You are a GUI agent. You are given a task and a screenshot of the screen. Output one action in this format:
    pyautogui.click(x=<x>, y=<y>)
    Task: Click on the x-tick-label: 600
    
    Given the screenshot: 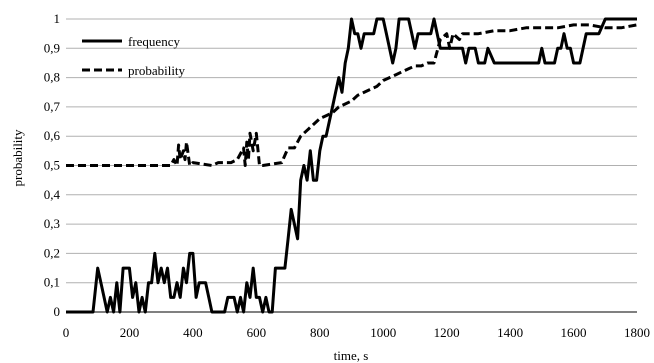 What is the action you would take?
    pyautogui.click(x=257, y=332)
    